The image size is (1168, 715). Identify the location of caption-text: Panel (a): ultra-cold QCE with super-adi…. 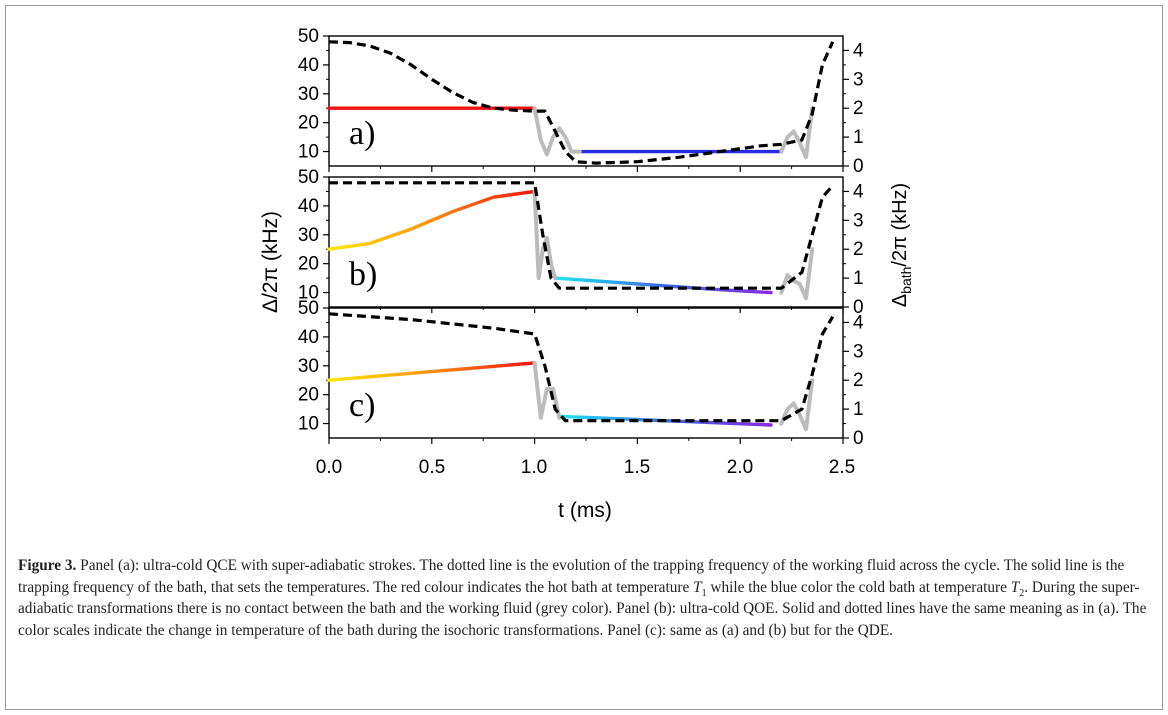
(571, 576).